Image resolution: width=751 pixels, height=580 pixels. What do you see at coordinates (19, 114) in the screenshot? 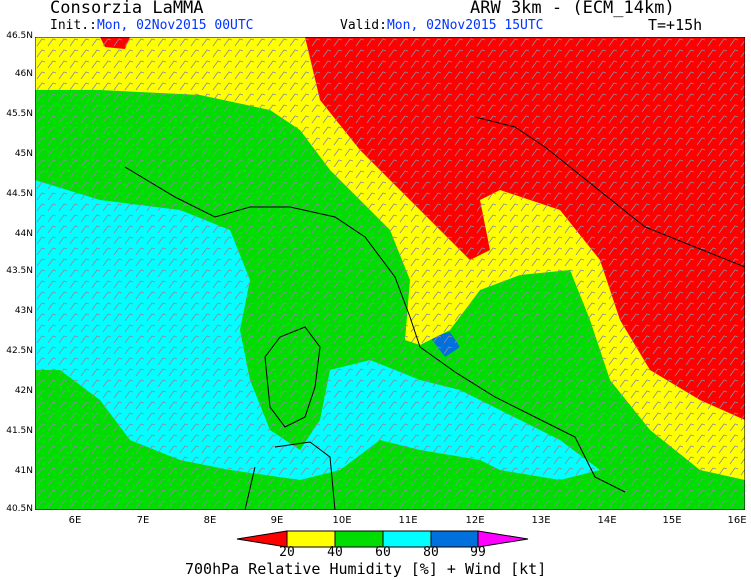
I see `lat-label: 45.5N` at bounding box center [19, 114].